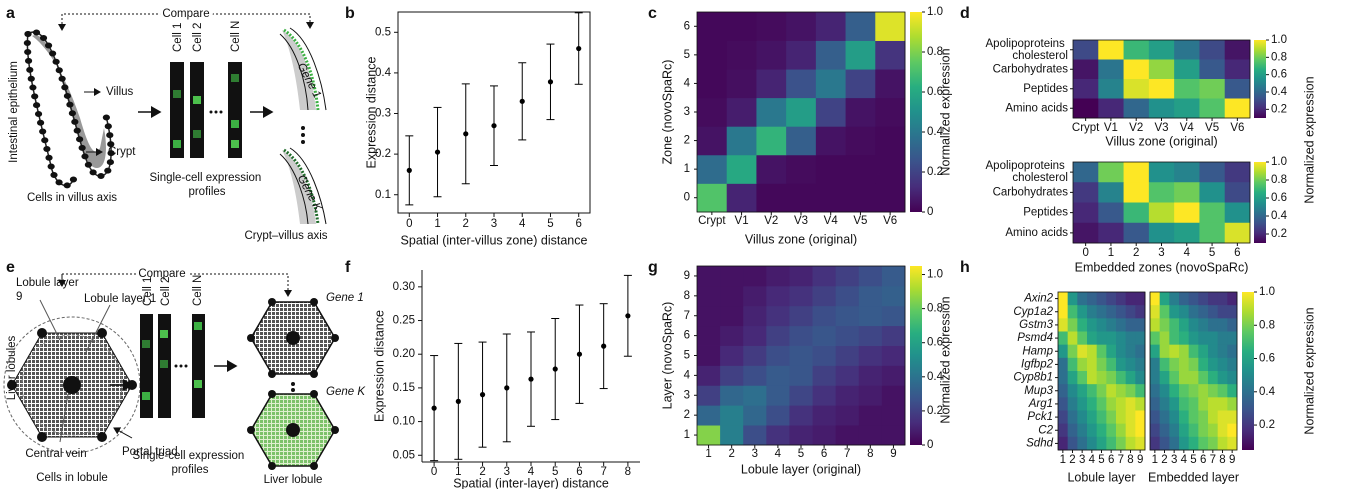 The height and width of the screenshot is (489, 1347). What do you see at coordinates (687, 169) in the screenshot?
I see `y-tick-label: 1` at bounding box center [687, 169].